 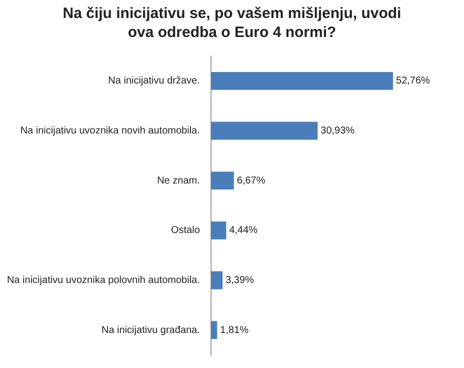 What do you see at coordinates (251, 180) in the screenshot?
I see `data-label: 6,67%` at bounding box center [251, 180].